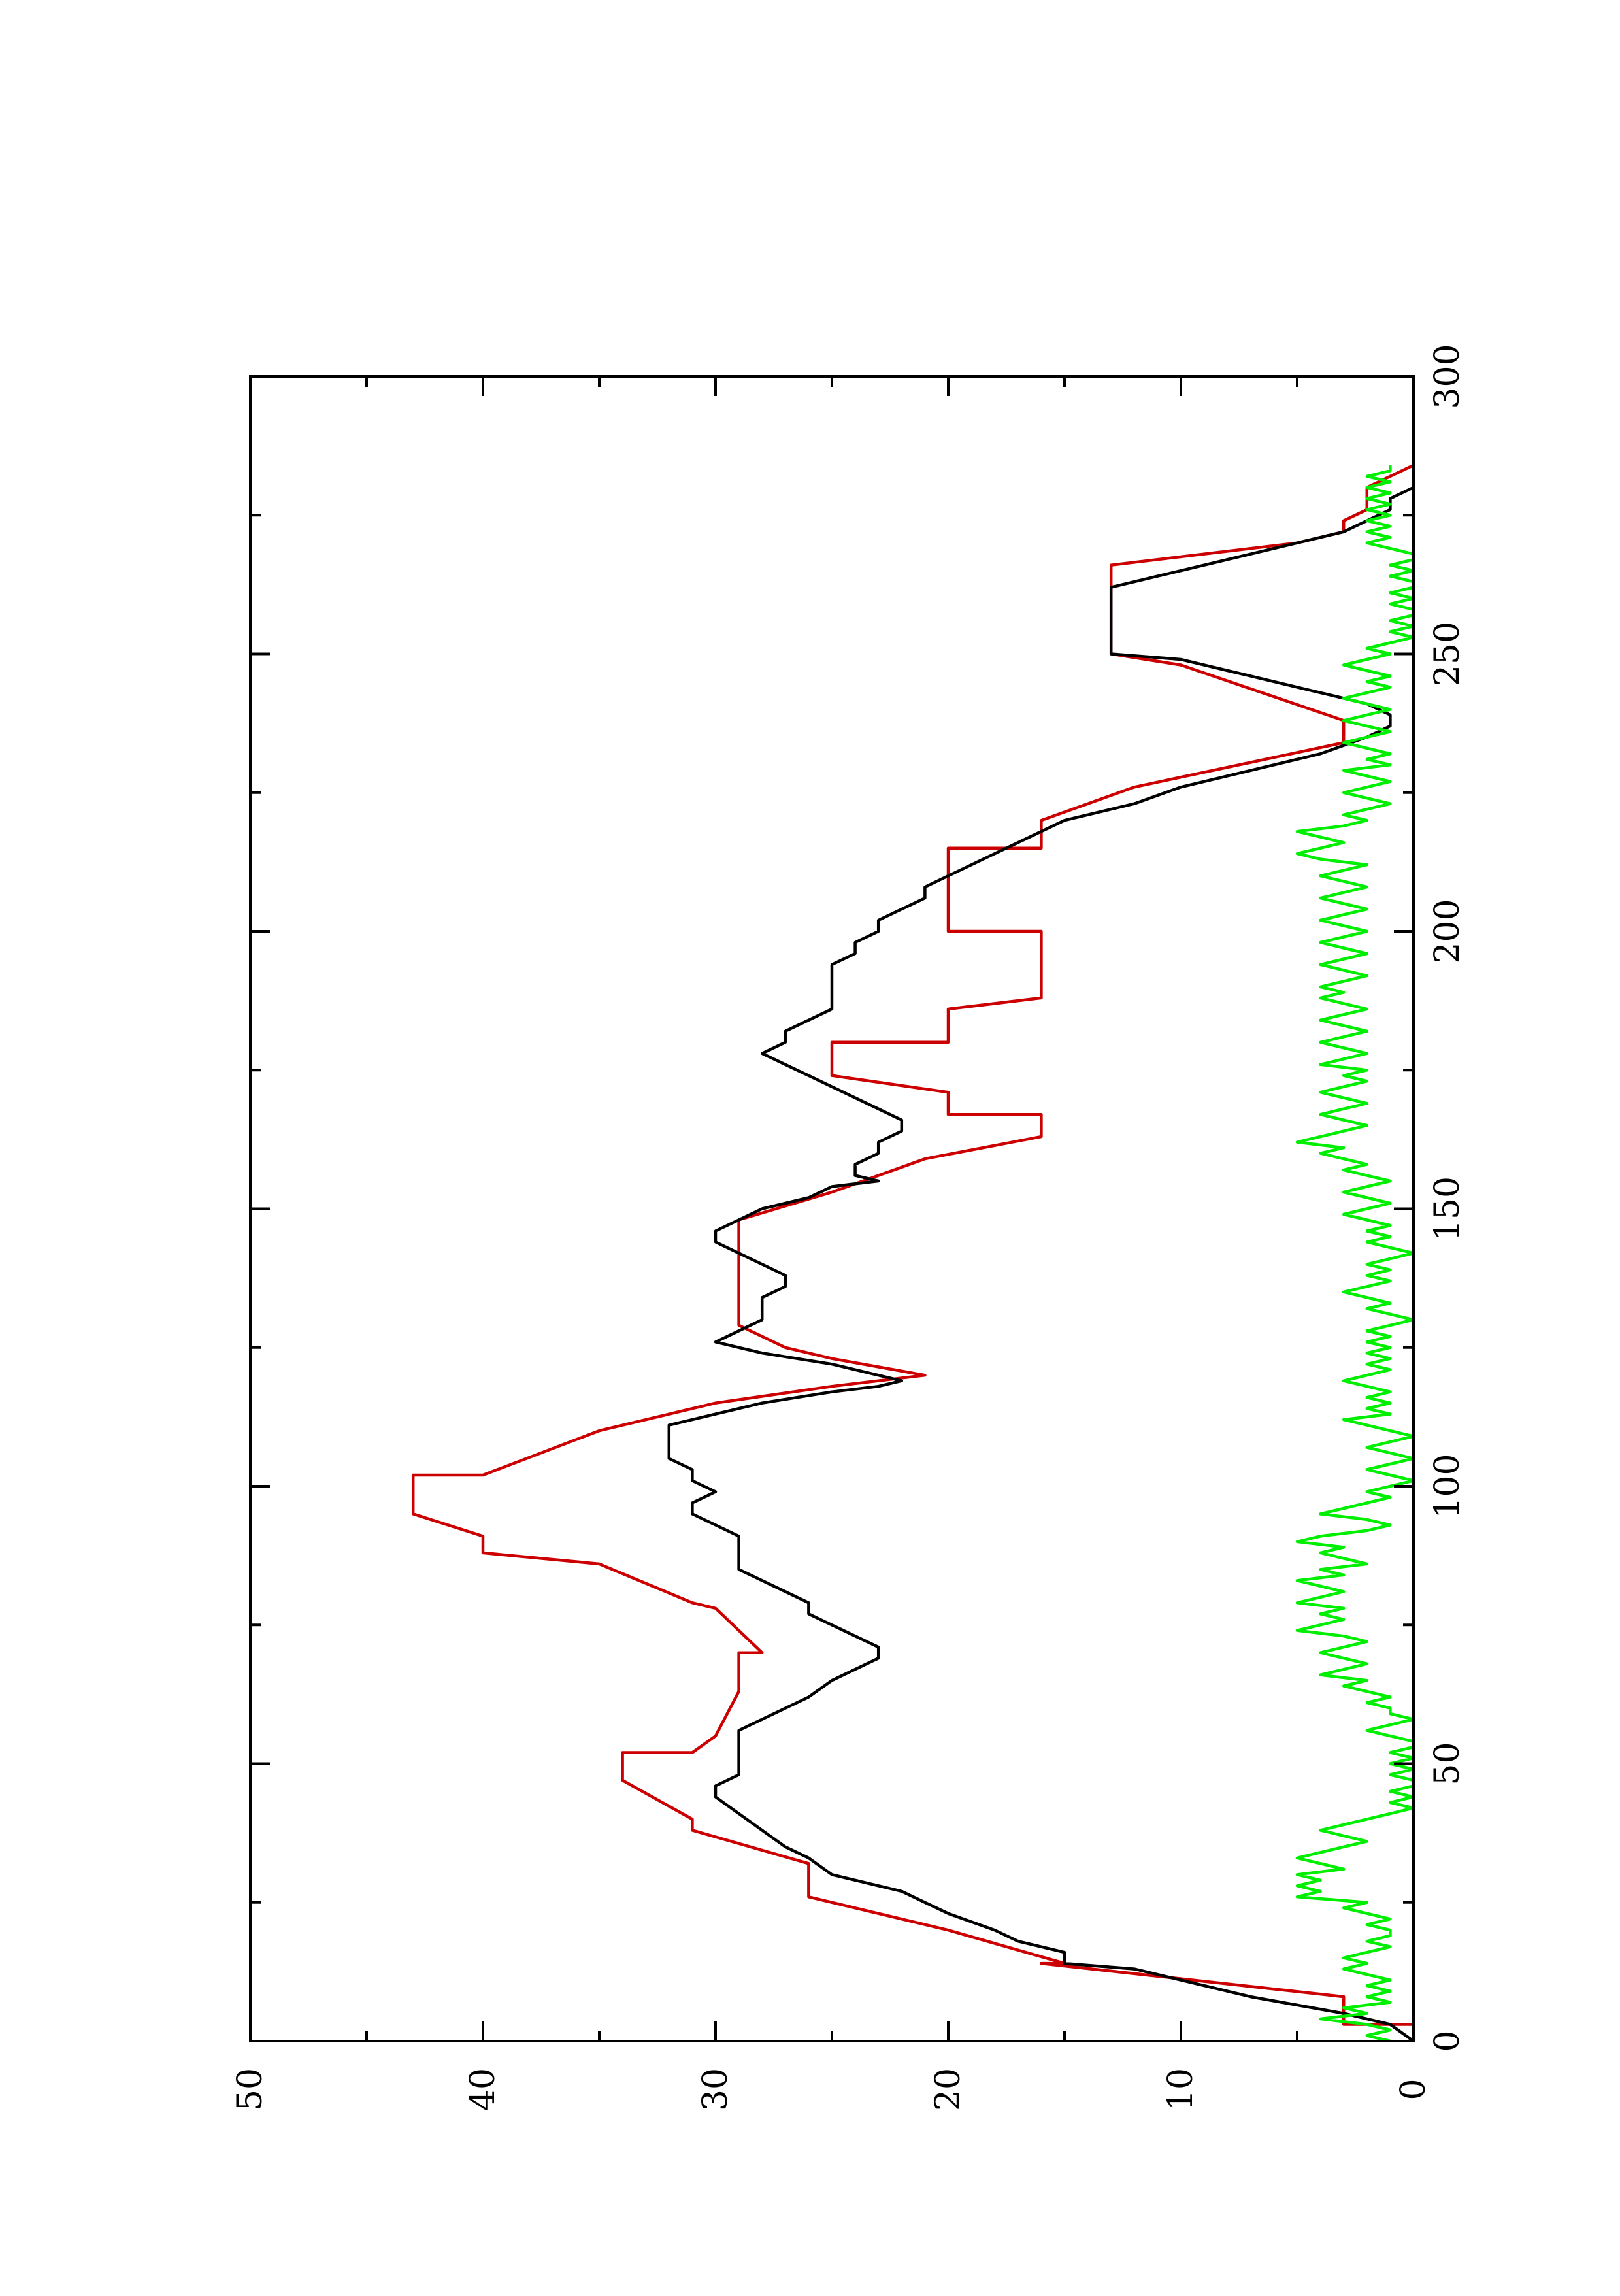 Image resolution: width=1620 pixels, height=2296 pixels. What do you see at coordinates (1447, 654) in the screenshot?
I see `x-tick-label-5: 250` at bounding box center [1447, 654].